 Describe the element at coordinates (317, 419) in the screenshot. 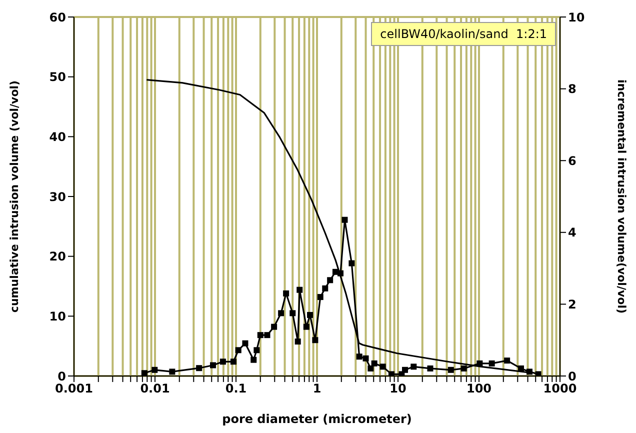

I see `x-axis-title: pore diameter (micrometer)` at that location.